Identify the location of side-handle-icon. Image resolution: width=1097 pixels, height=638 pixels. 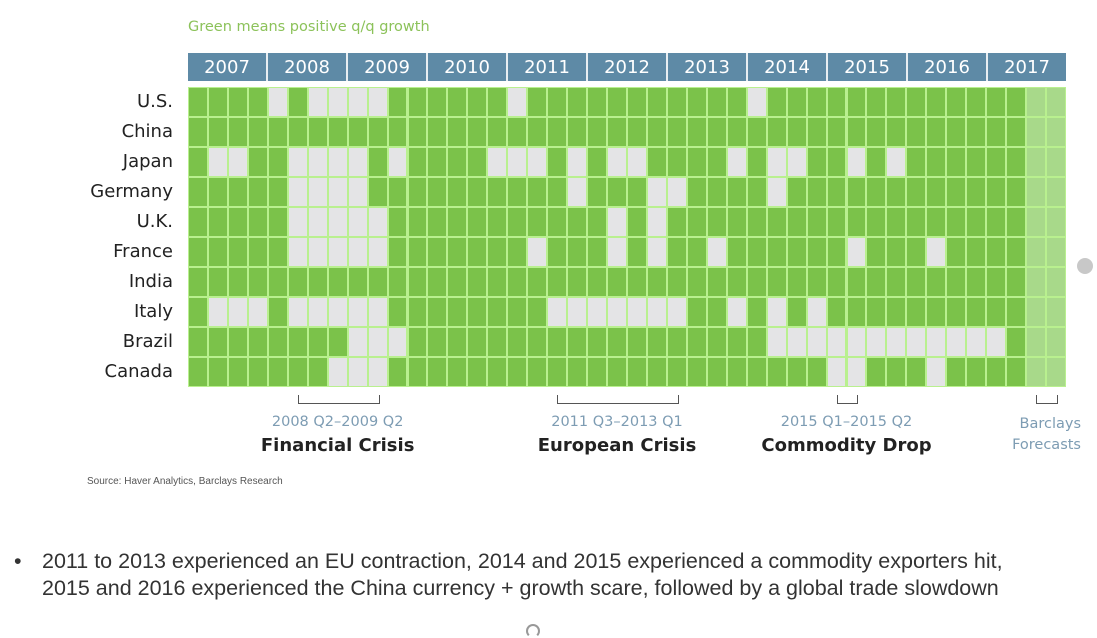
(1085, 266).